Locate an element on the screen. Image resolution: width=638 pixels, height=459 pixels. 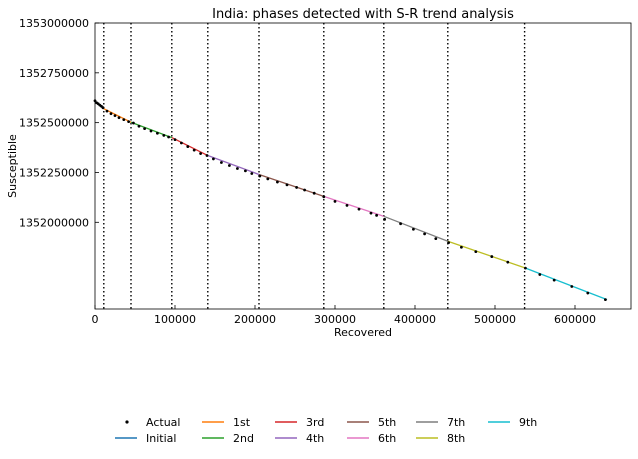
legend-label-4: 3rd is located at coordinates (315, 422).